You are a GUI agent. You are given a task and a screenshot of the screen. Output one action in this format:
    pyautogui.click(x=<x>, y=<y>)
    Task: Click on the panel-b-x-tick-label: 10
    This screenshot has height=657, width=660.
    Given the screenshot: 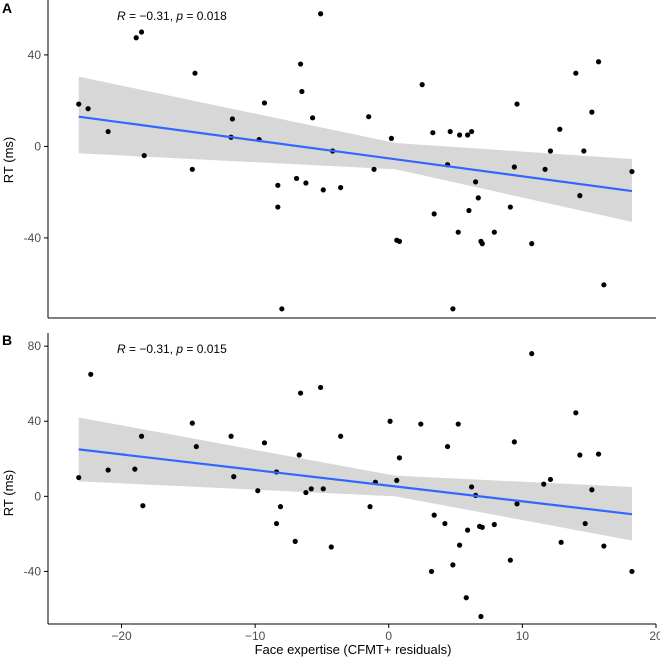 What is the action you would take?
    pyautogui.click(x=523, y=636)
    